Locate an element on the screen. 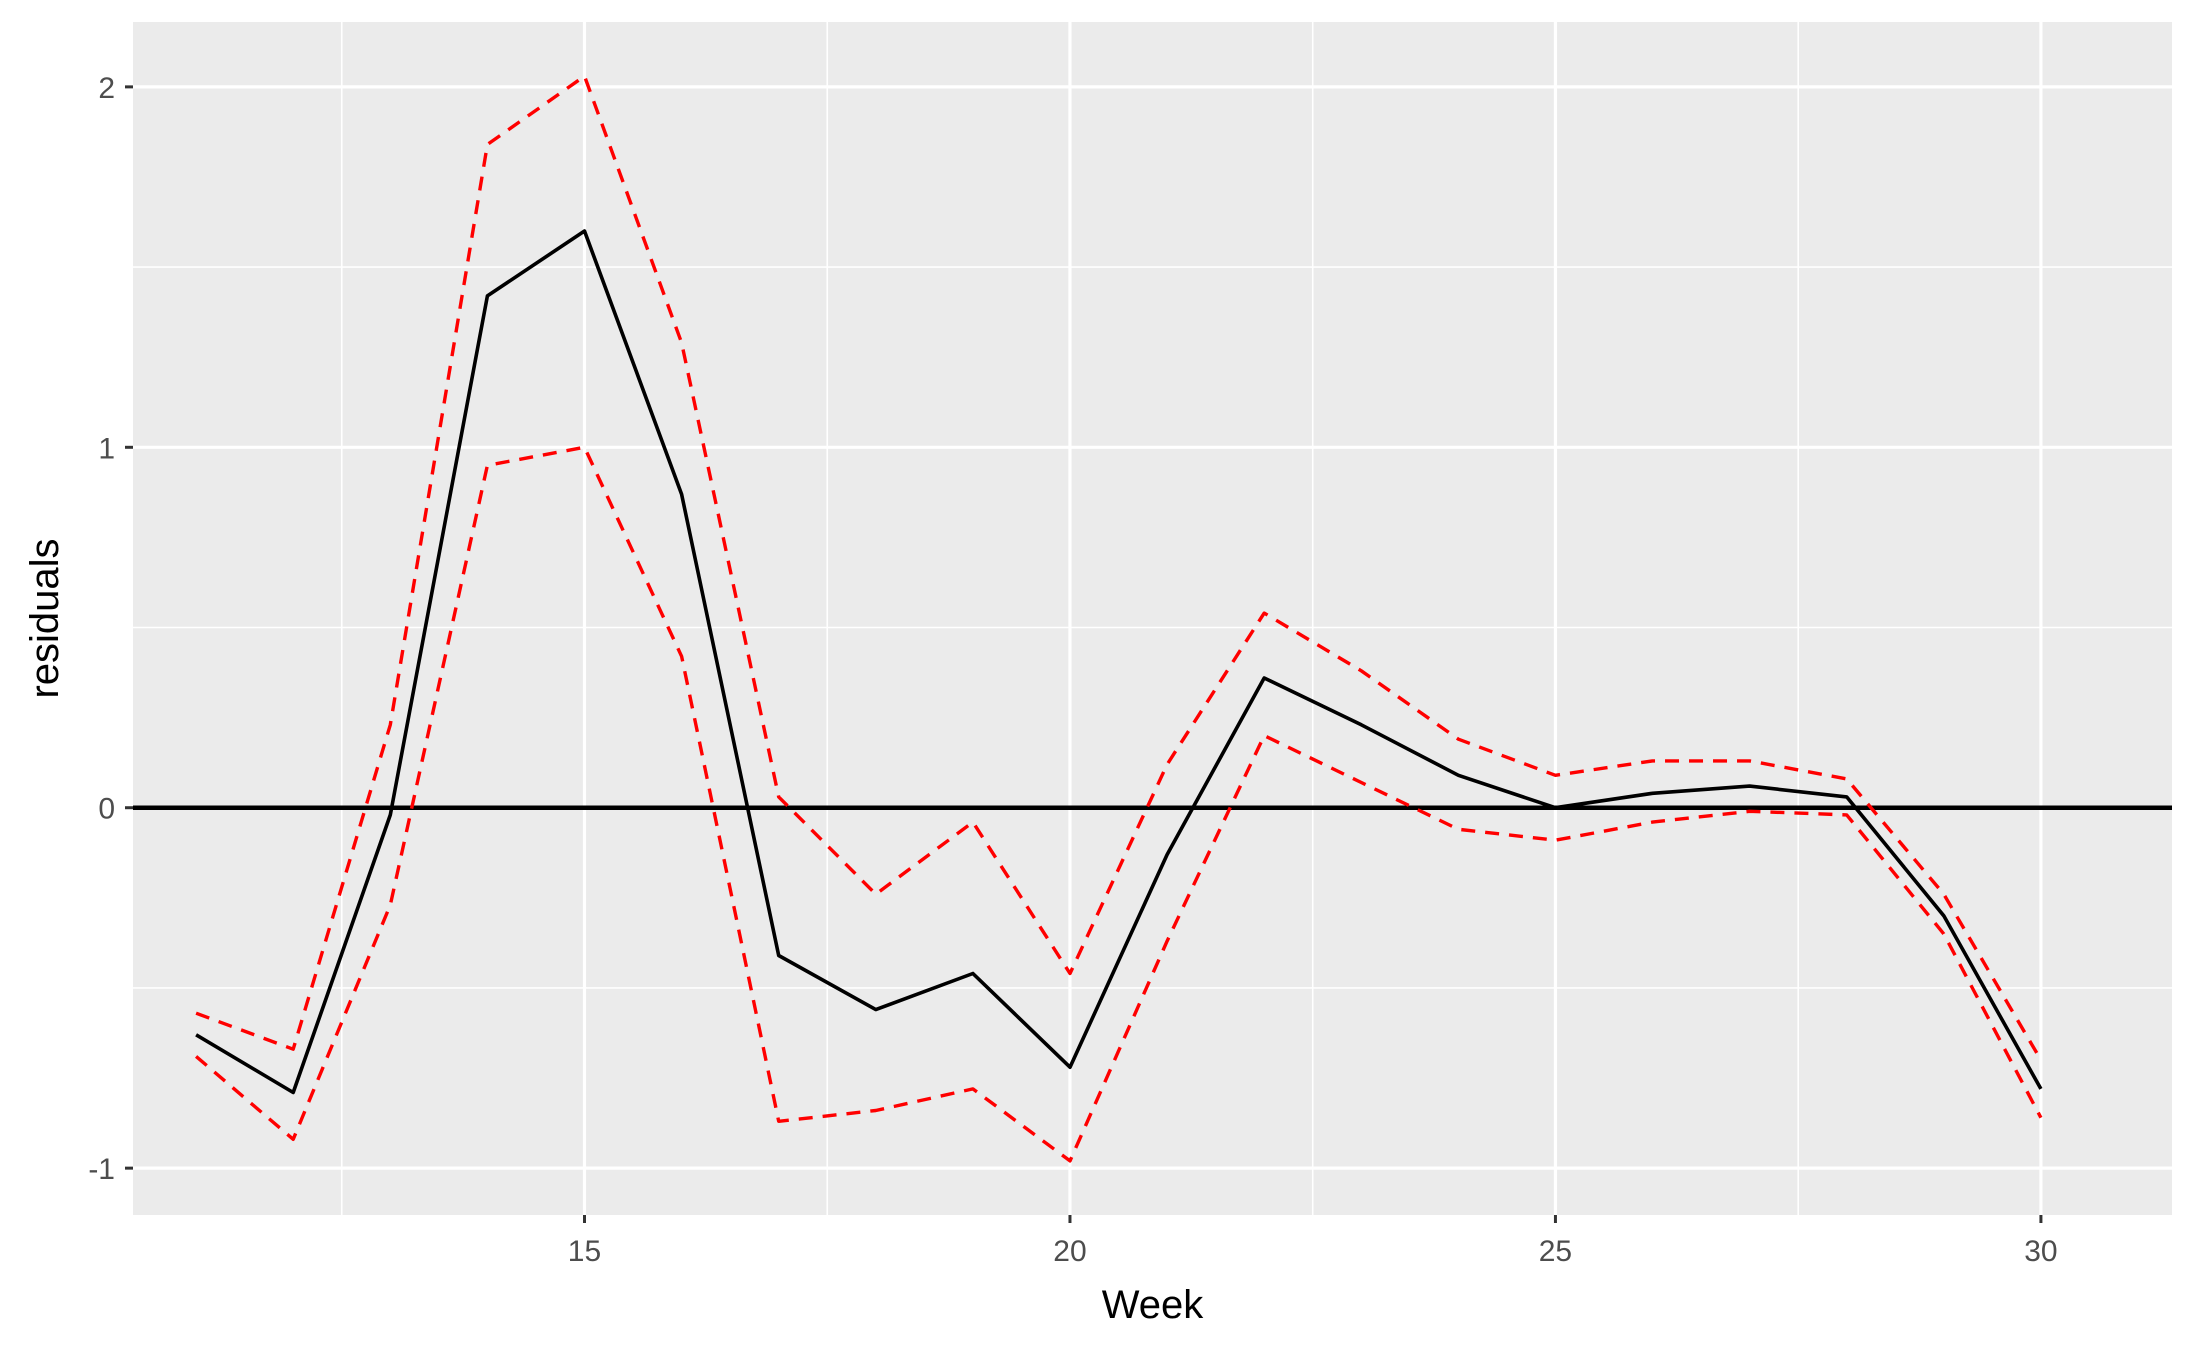 This screenshot has width=2187, height=1350. y-tick-label: 2 is located at coordinates (106, 88).